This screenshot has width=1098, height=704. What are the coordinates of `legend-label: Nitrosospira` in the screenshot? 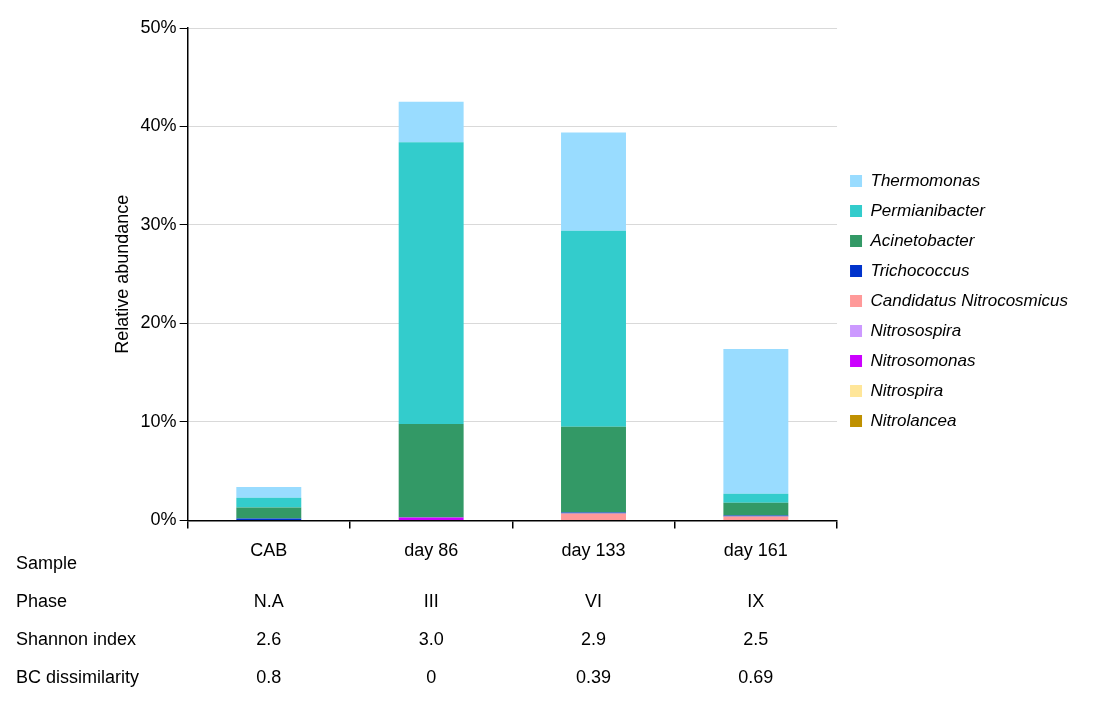 It's located at (916, 330).